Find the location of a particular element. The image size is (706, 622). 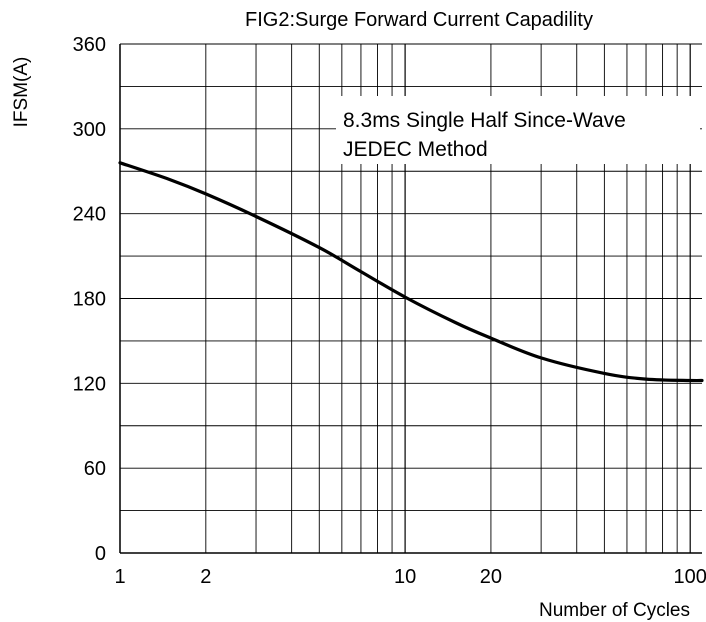

y-tick-label: 60 is located at coordinates (95, 469).